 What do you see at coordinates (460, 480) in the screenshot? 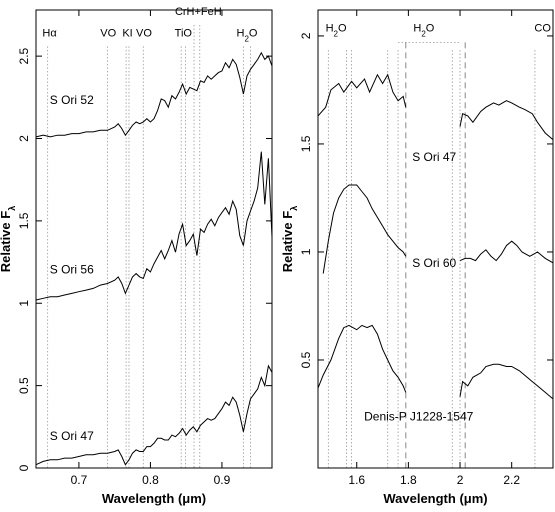
I see `x-tick-label: 2` at bounding box center [460, 480].